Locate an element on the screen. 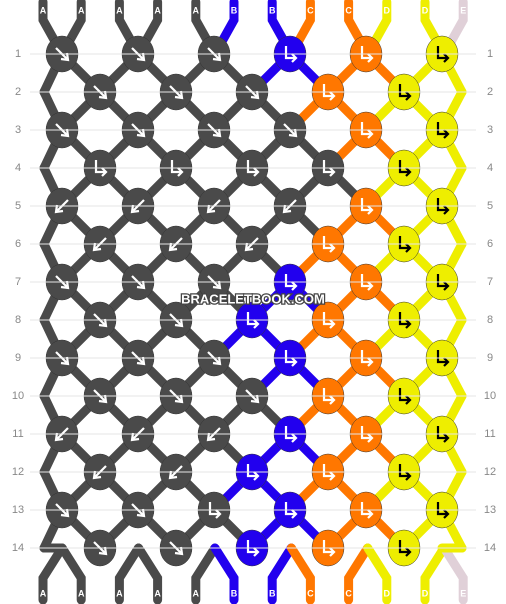  row-label: 8 is located at coordinates (490, 320).